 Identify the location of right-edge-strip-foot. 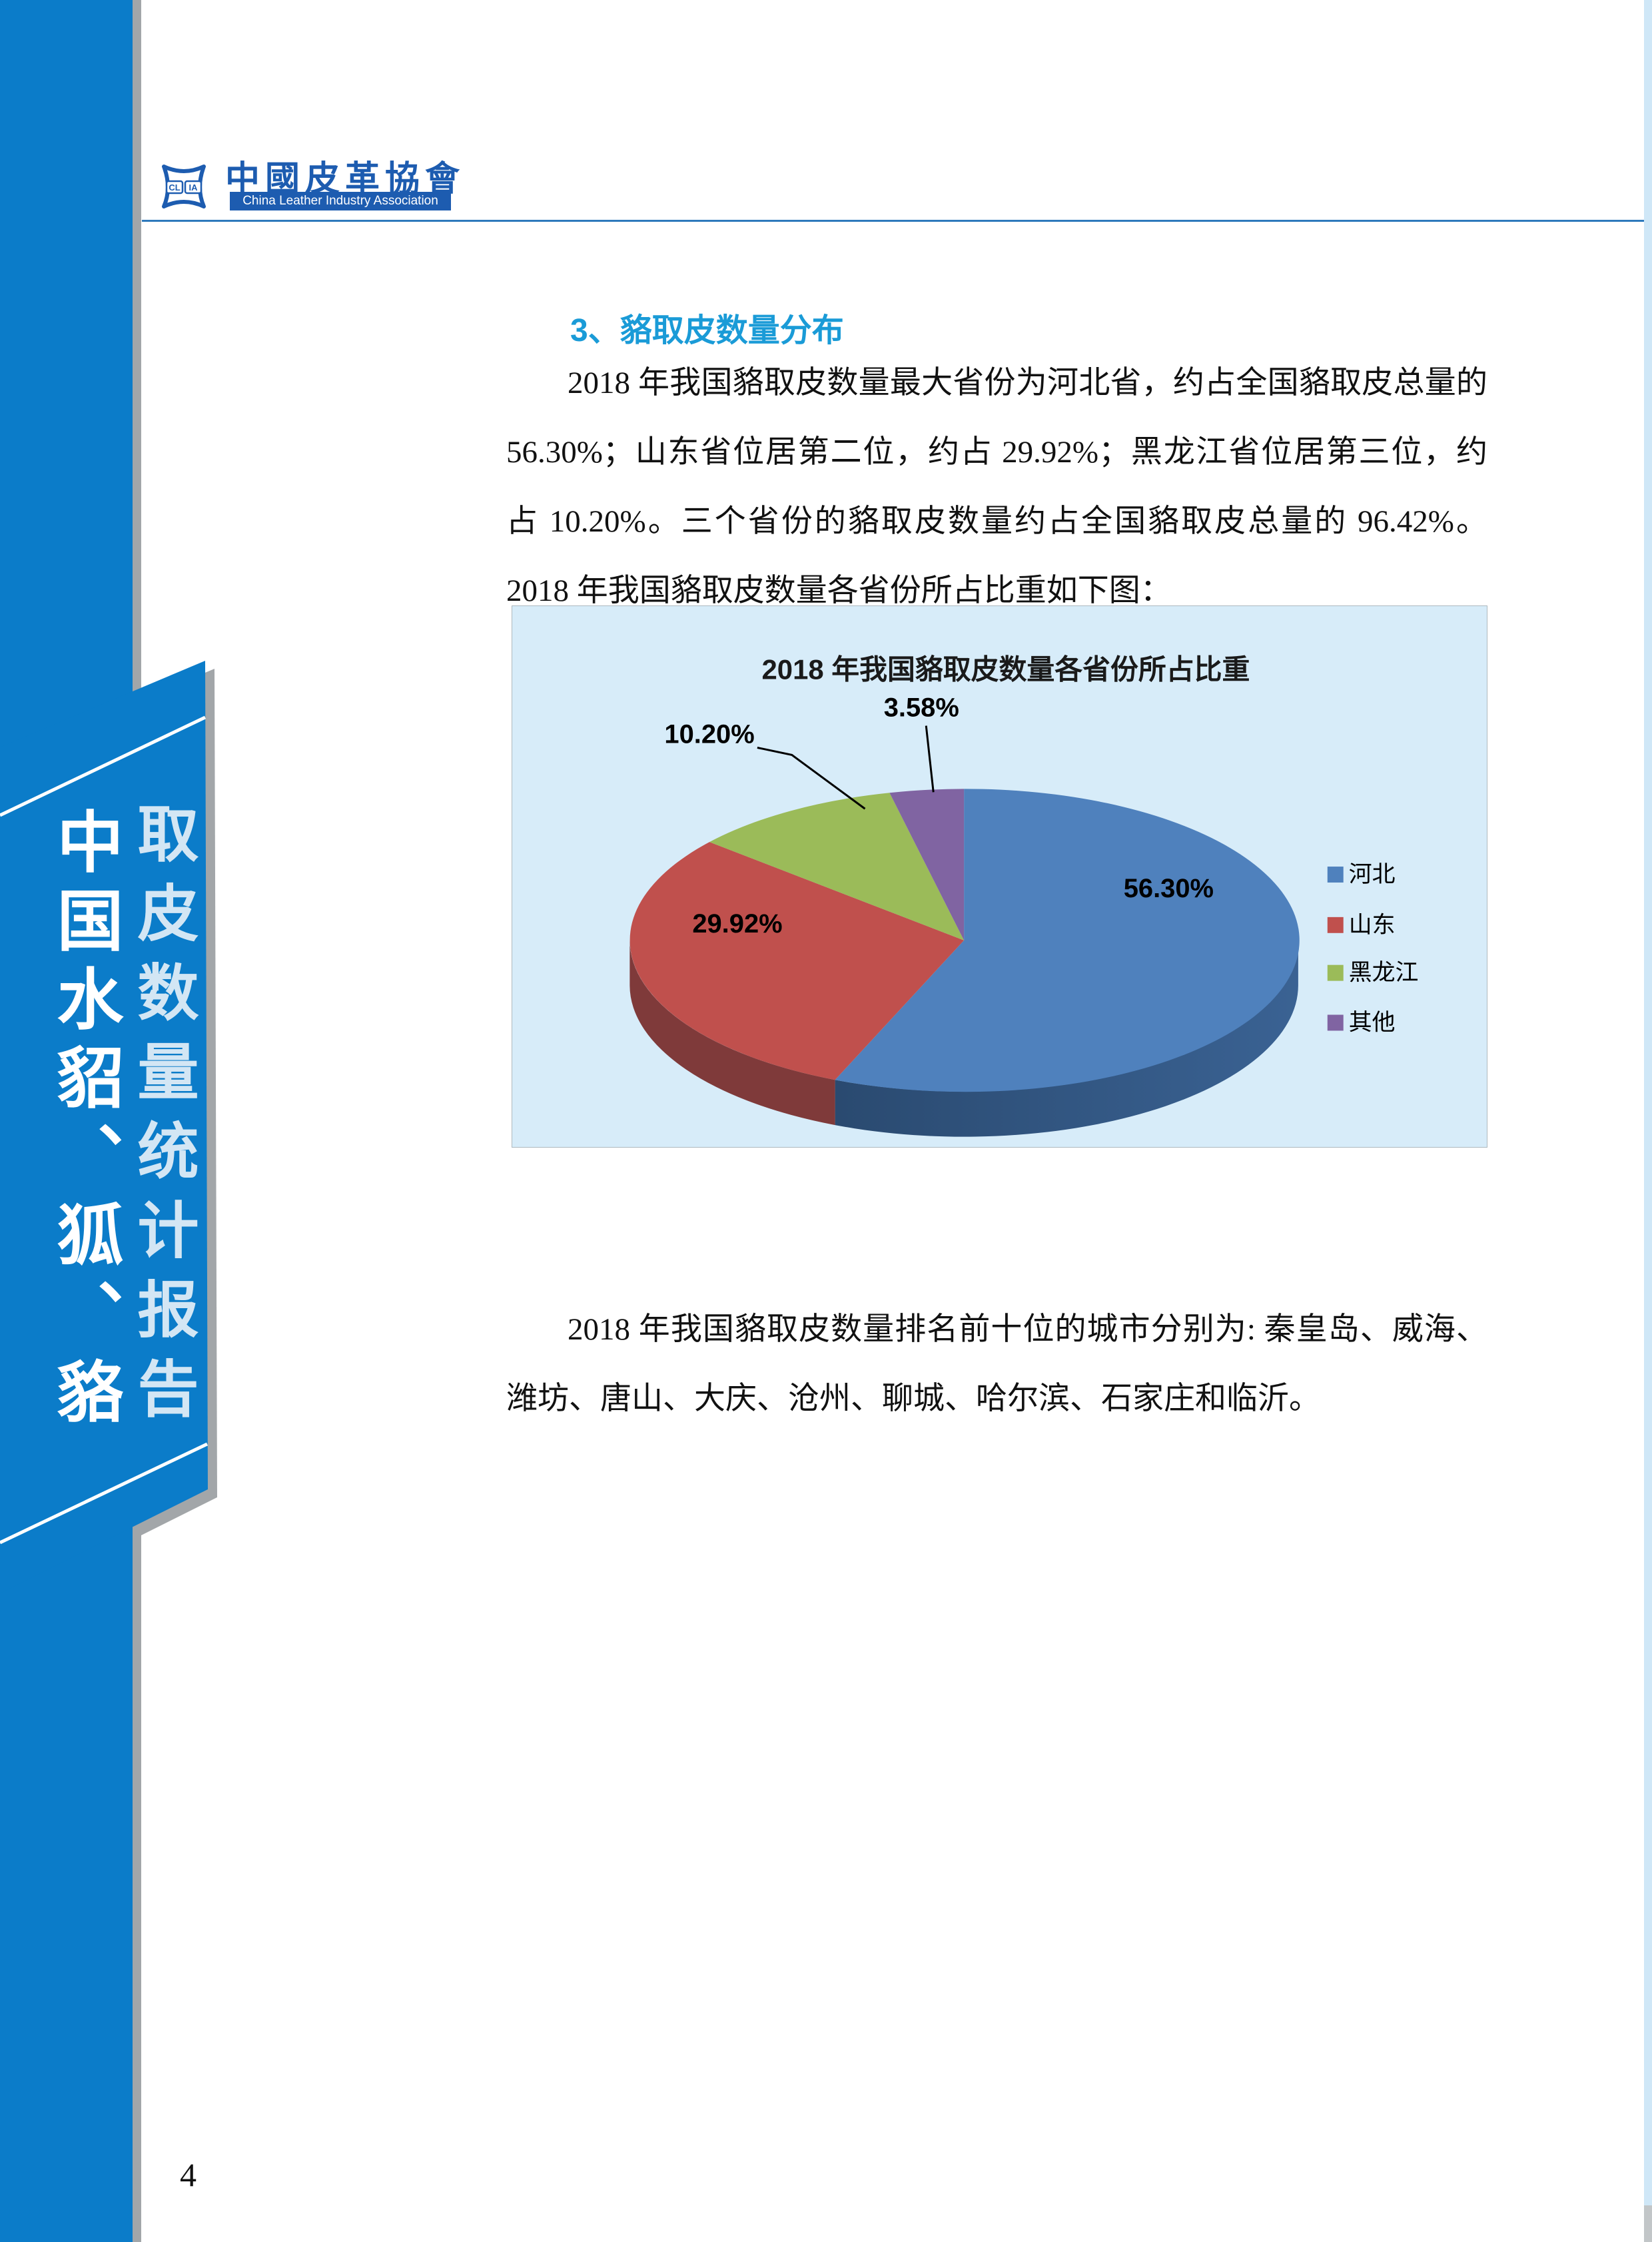
(1648, 2223).